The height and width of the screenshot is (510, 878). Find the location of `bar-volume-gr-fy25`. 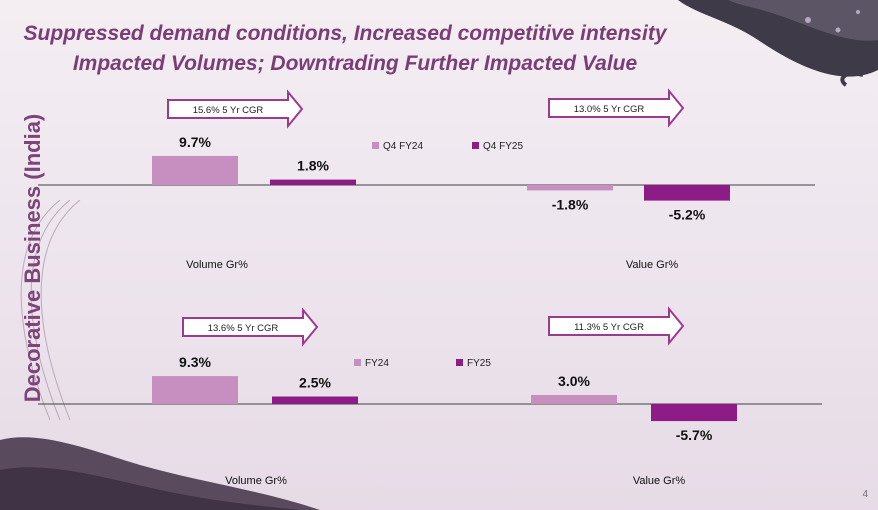

bar-volume-gr-fy25 is located at coordinates (315, 400).